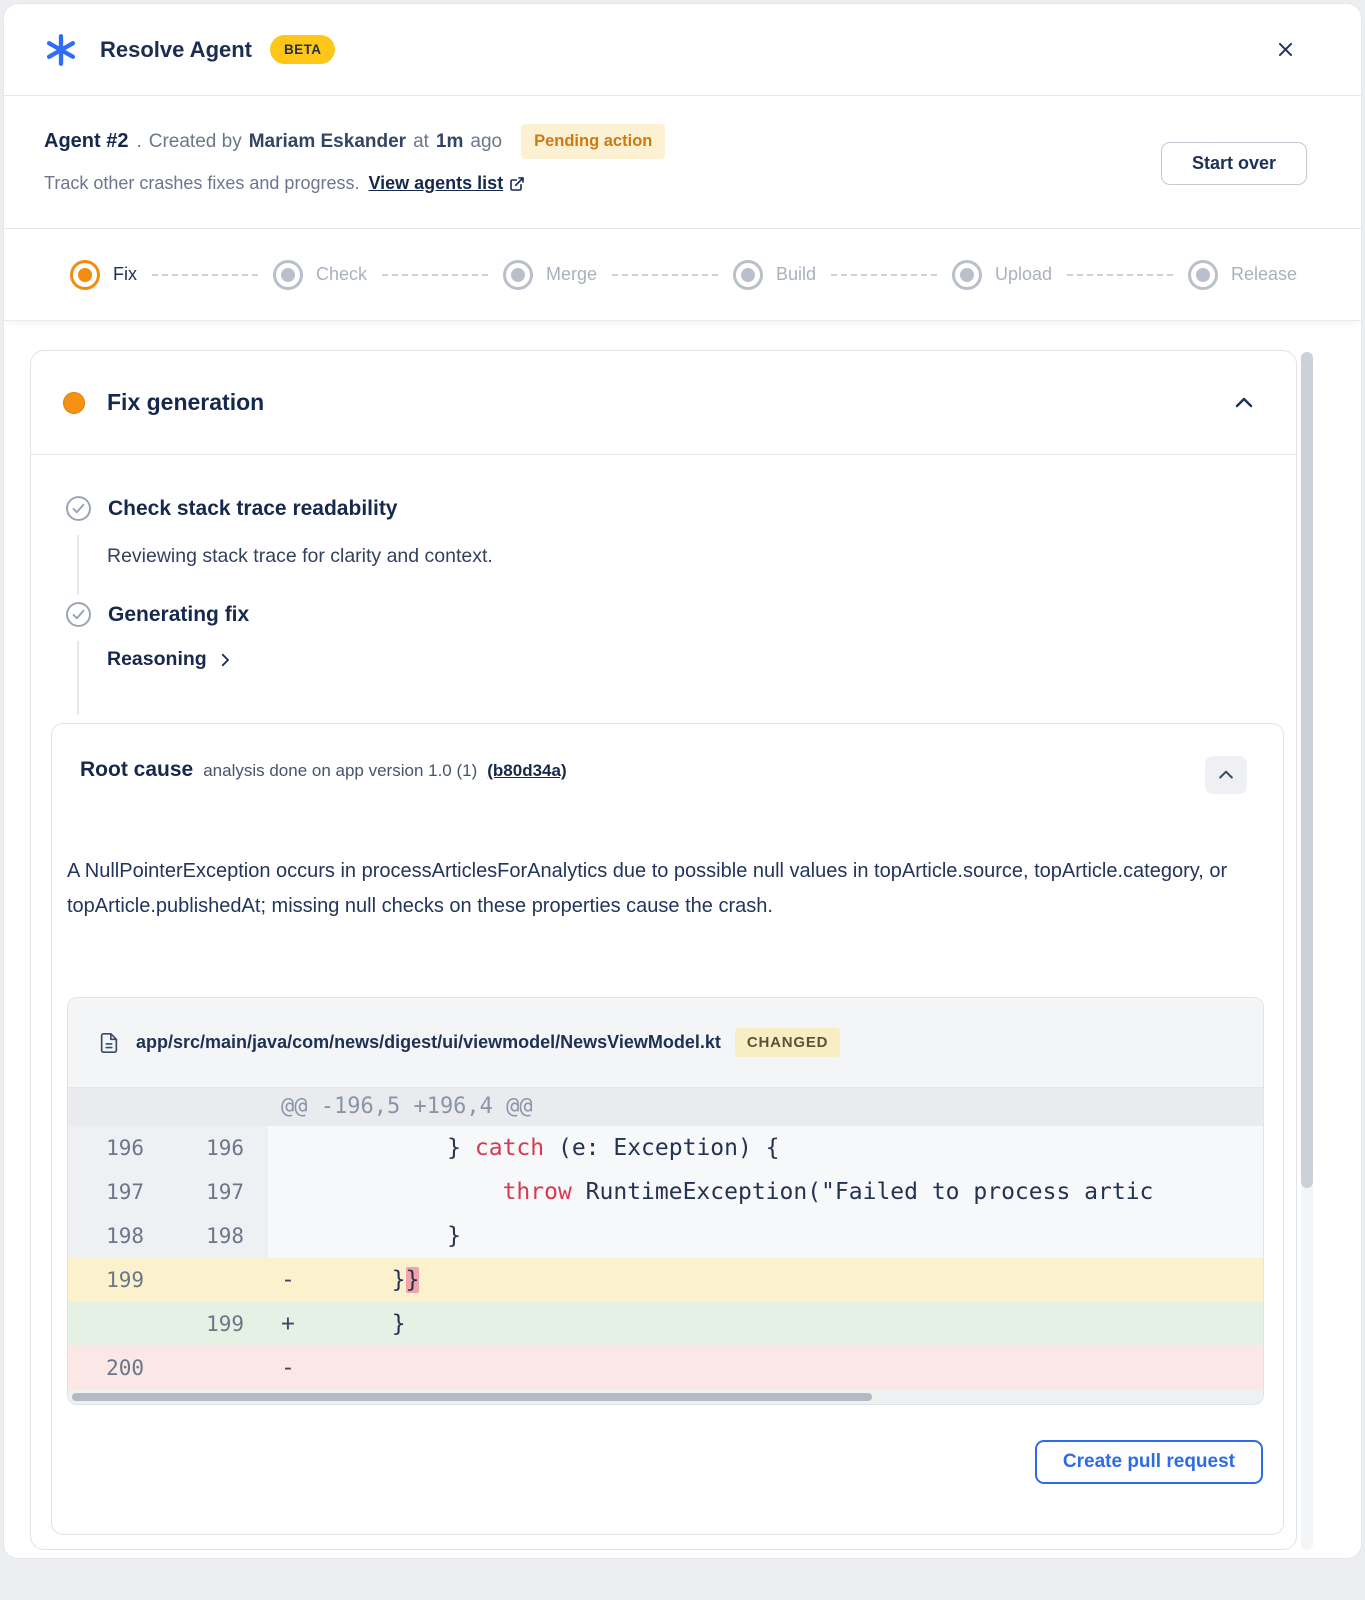  What do you see at coordinates (340, 770) in the screenshot?
I see `root-cause-subtitle: analysis done on app version 1.0 (1)` at bounding box center [340, 770].